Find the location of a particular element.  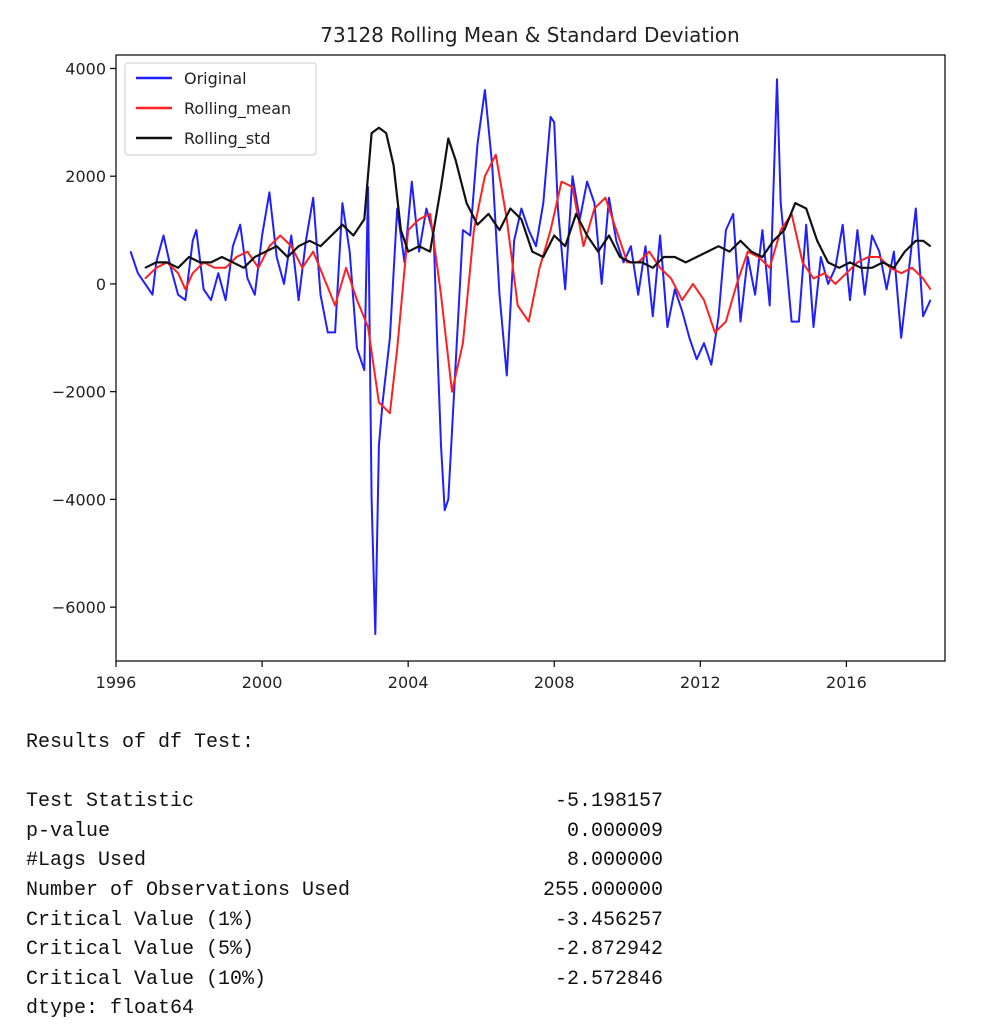

output-dtype: dtype: float64 is located at coordinates (110, 1009).